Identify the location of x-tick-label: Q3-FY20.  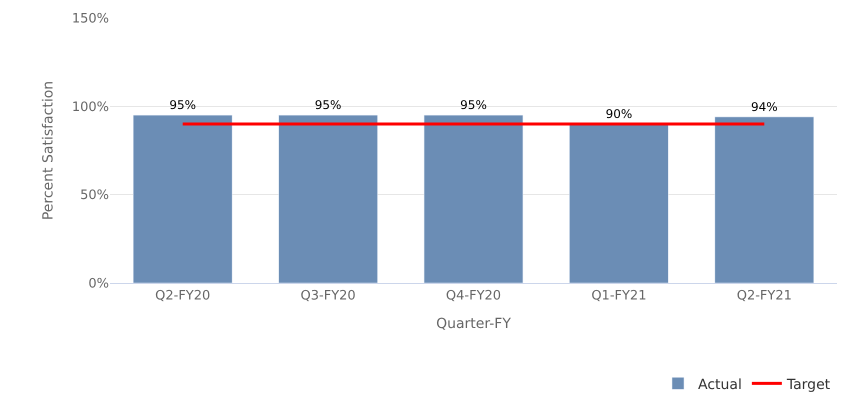
(328, 296).